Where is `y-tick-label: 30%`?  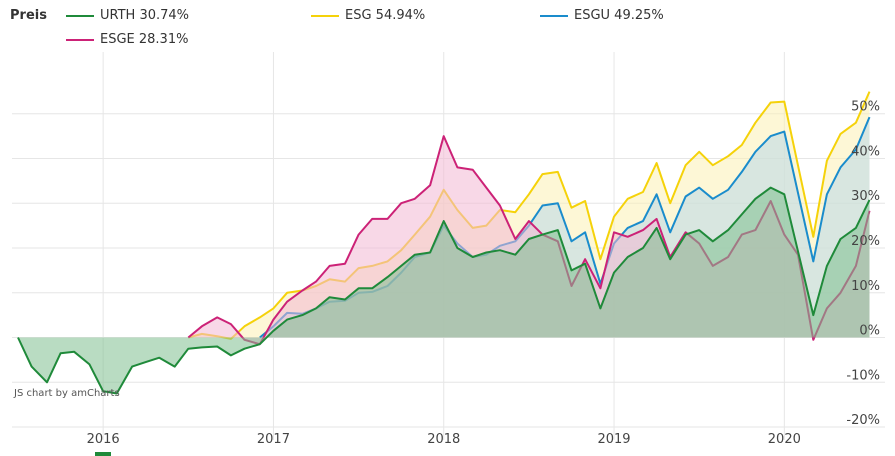
y-tick-label: 30% is located at coordinates (865, 196).